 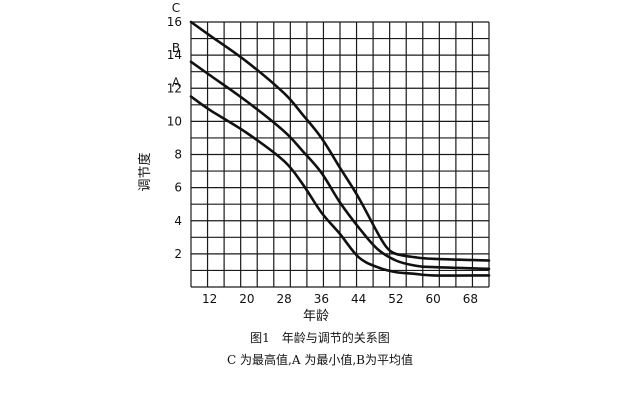 What do you see at coordinates (432, 299) in the screenshot?
I see `x-tick-label: 60` at bounding box center [432, 299].